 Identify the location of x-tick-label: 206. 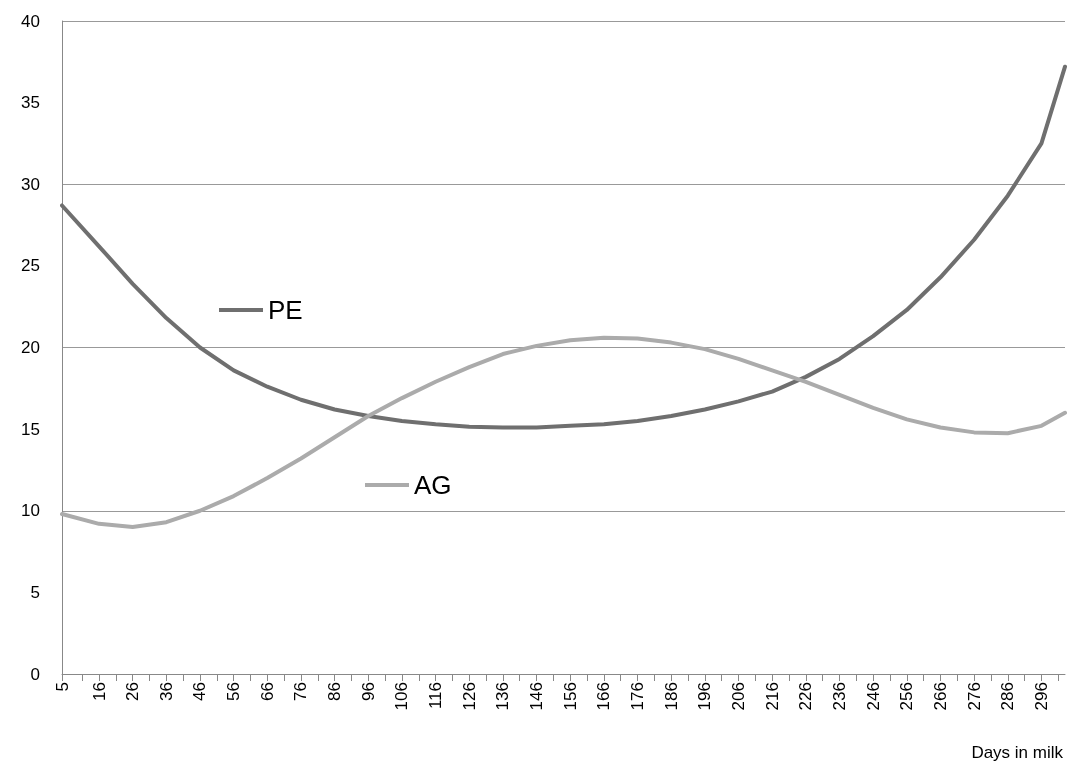
(739, 696).